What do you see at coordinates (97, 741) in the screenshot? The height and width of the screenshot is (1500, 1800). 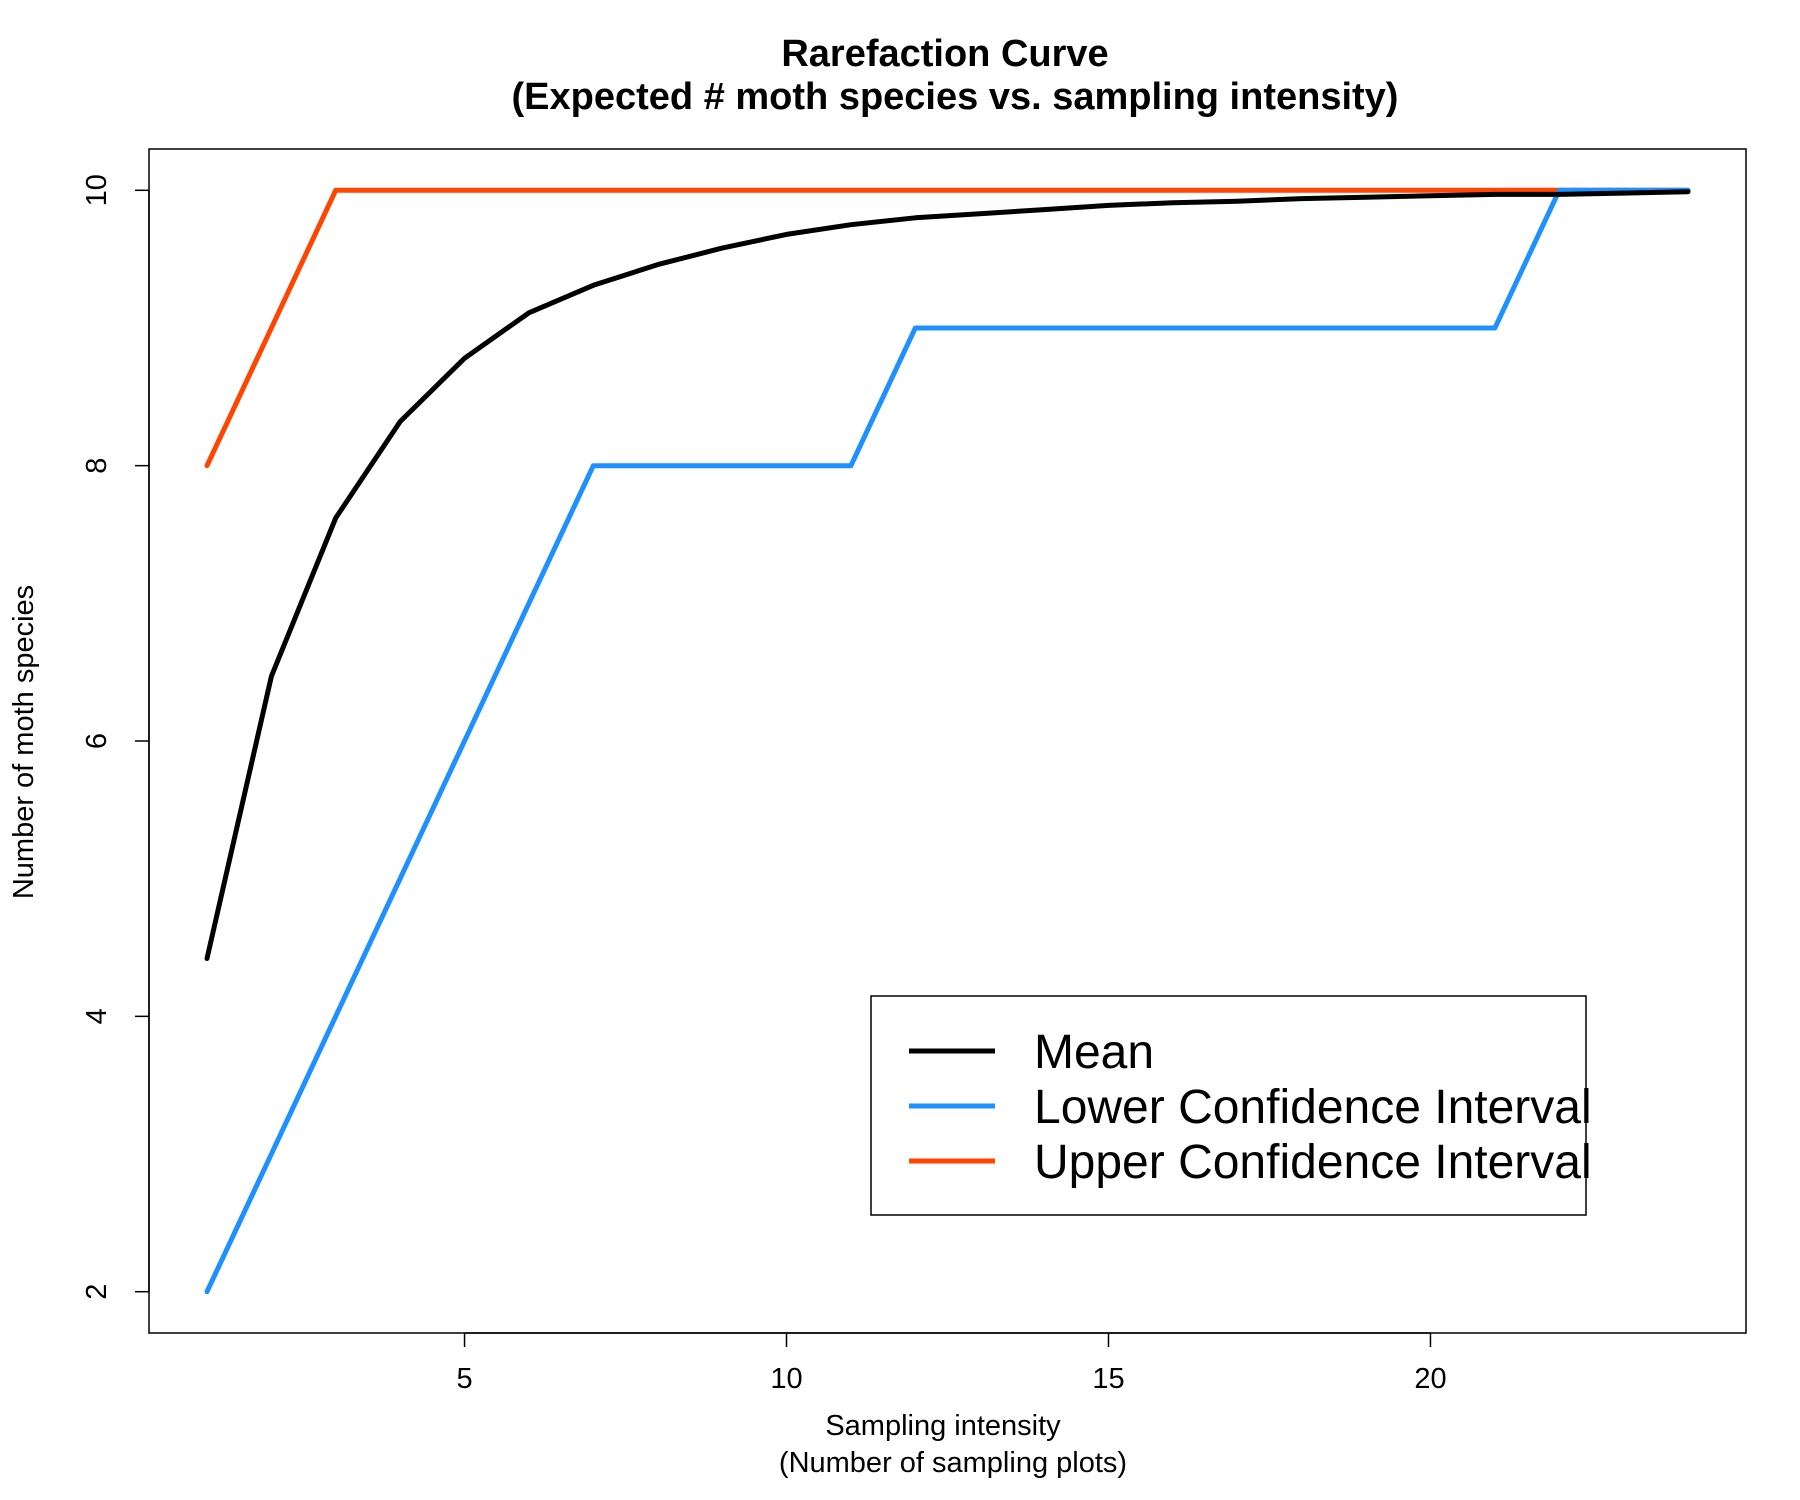 I see `y-tick-label: 6` at bounding box center [97, 741].